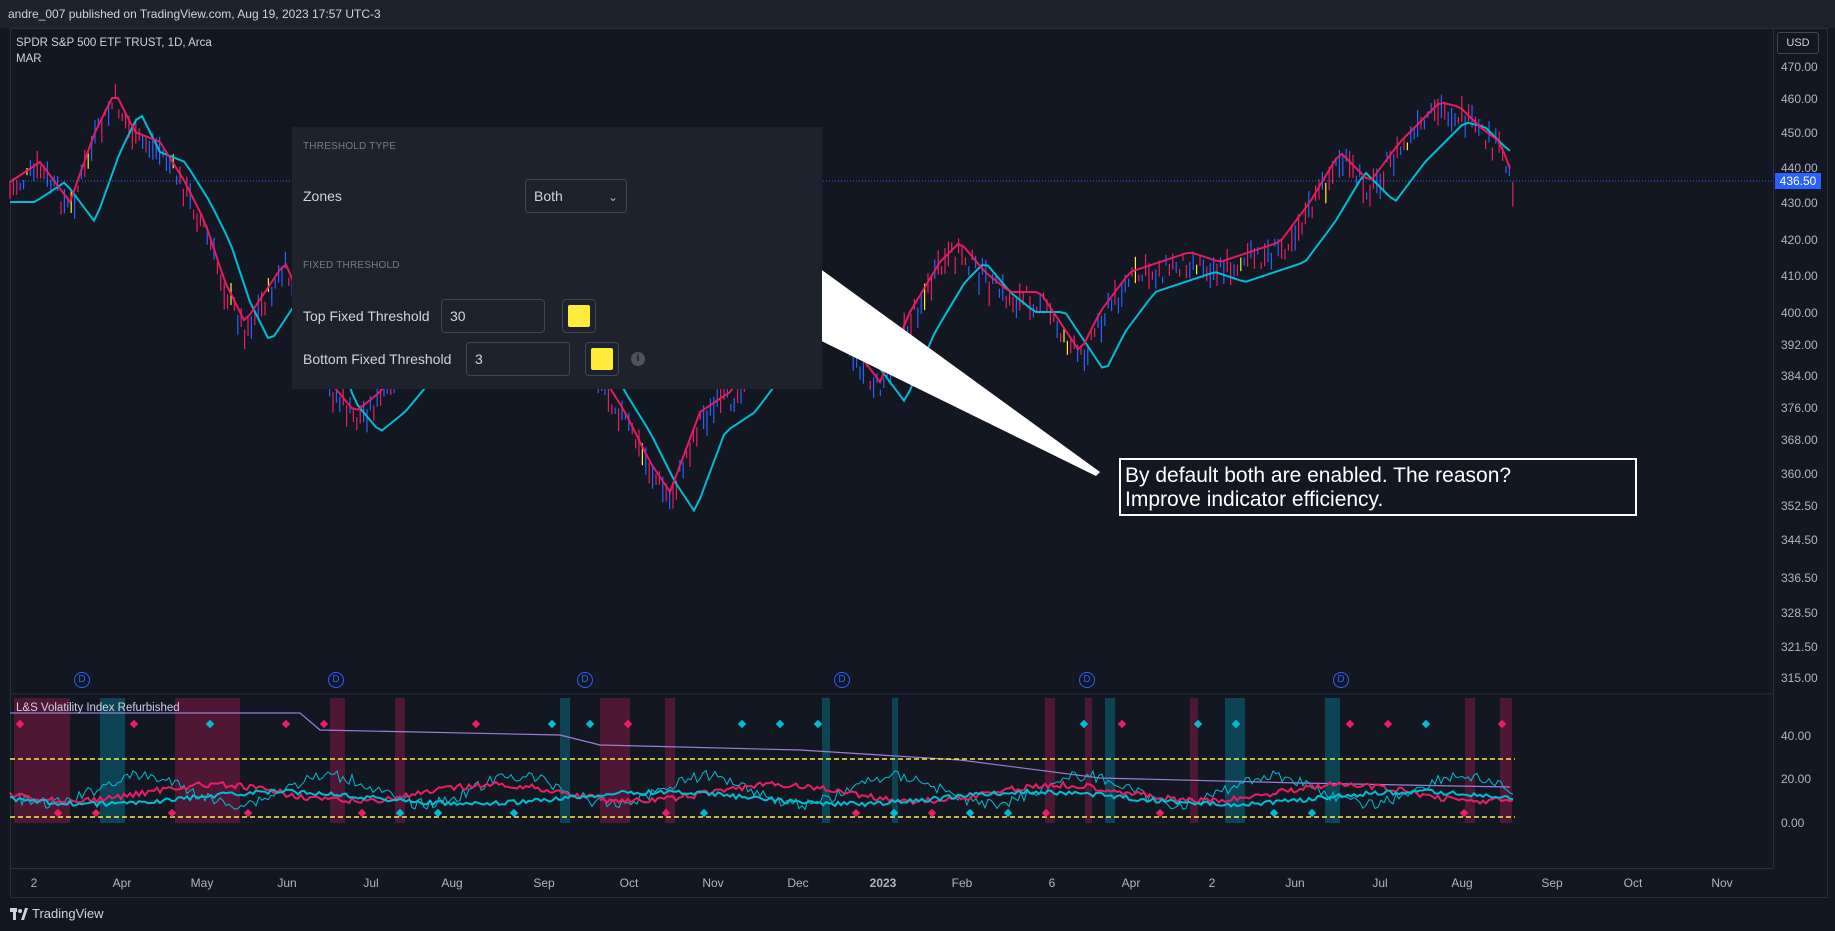  What do you see at coordinates (114, 51) in the screenshot?
I see `symbol-legend: SPDR S&P 500 ETF TRUST, 1D, Arca MAR` at bounding box center [114, 51].